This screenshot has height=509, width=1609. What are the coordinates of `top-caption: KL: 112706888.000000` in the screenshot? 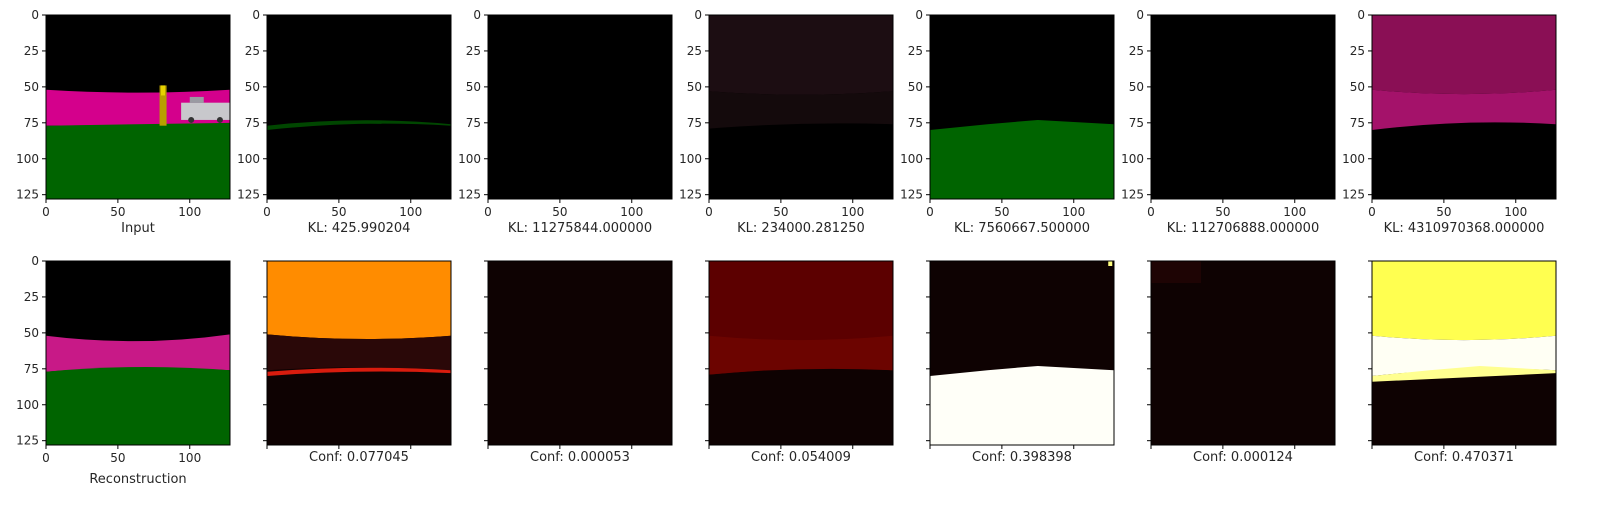 It's located at (1243, 228).